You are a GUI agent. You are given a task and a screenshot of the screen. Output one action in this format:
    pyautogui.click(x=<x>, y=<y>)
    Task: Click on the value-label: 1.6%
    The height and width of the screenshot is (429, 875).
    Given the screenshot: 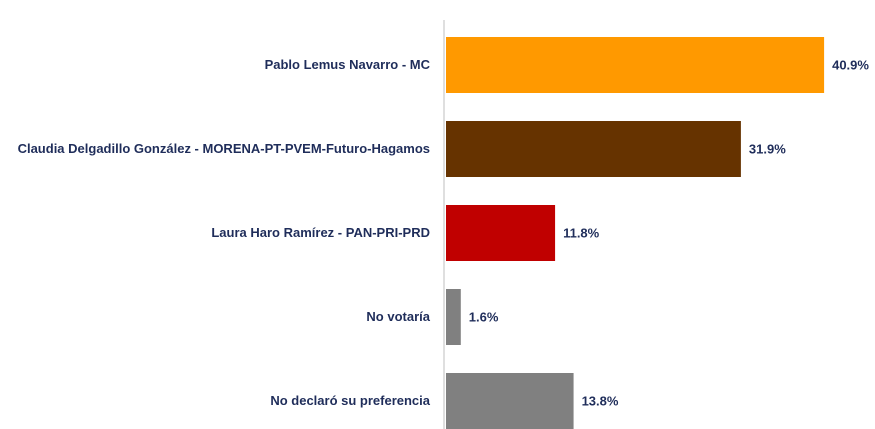 What is the action you would take?
    pyautogui.click(x=483, y=317)
    